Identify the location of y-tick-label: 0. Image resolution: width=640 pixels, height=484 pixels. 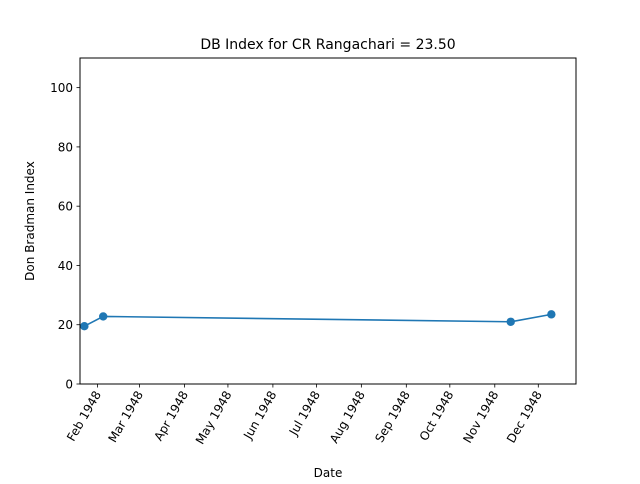
(69, 385).